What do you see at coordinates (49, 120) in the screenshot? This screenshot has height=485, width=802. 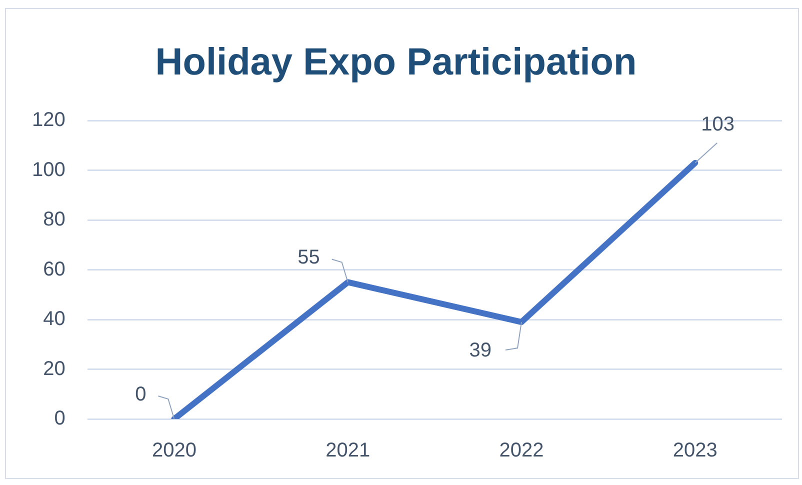 I see `y-tick-label: 120` at bounding box center [49, 120].